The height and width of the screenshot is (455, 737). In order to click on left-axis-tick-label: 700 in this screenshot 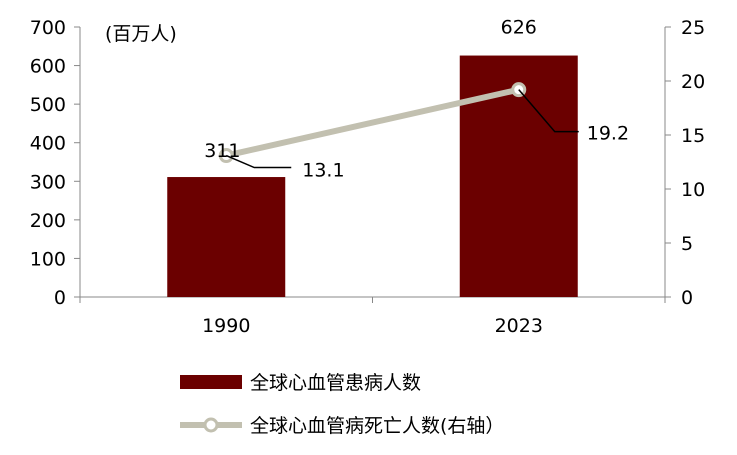, I will do `click(48, 28)`.